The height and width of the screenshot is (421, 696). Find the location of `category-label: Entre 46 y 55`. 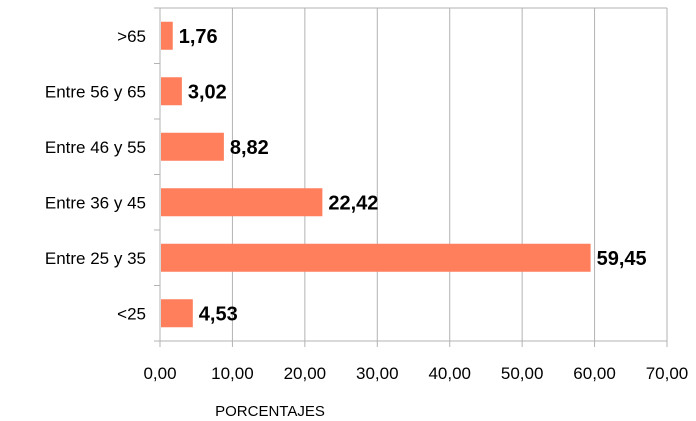

category-label: Entre 46 y 55 is located at coordinates (95, 147).